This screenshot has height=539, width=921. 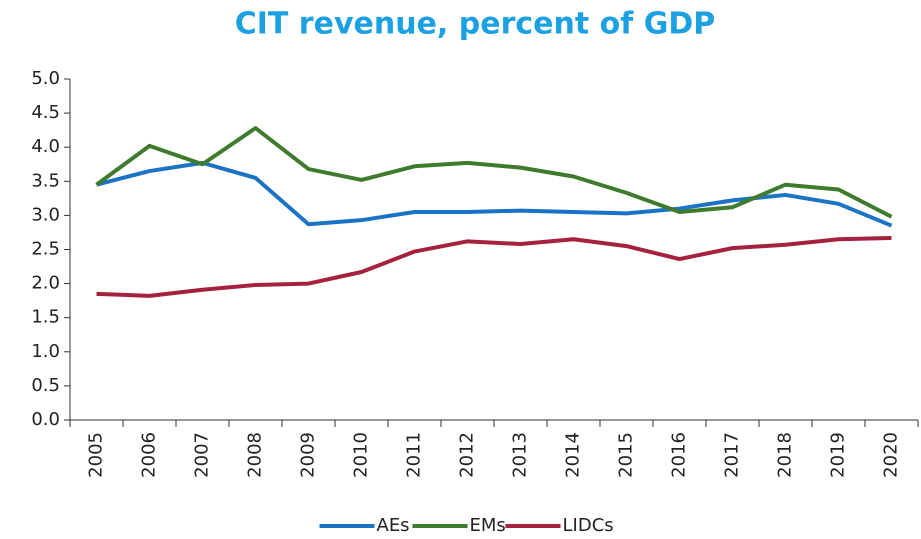 What do you see at coordinates (45, 419) in the screenshot?
I see `y-tick-label: 0.0` at bounding box center [45, 419].